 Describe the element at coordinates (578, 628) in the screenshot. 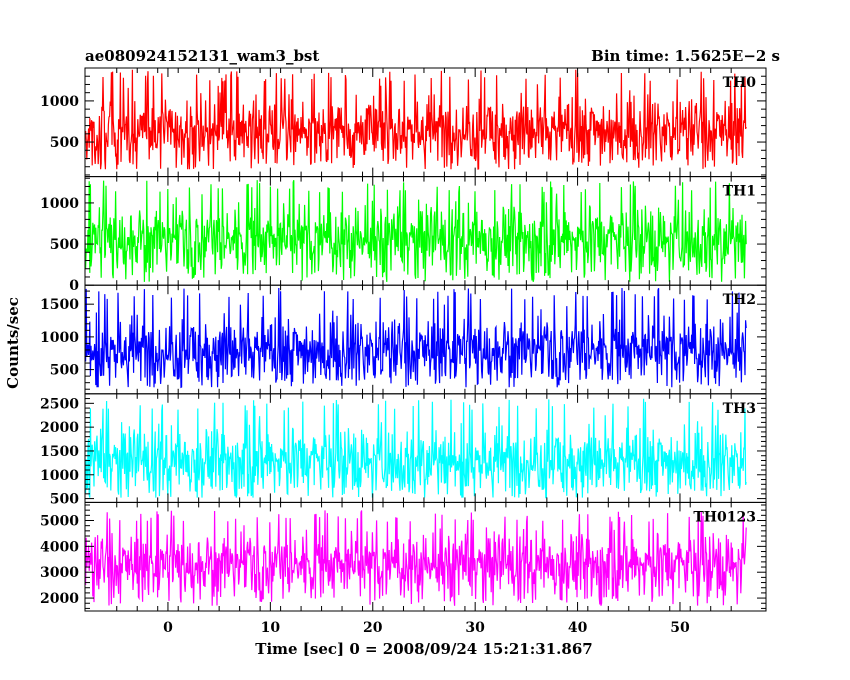

I see `x-tick-label: 40` at that location.